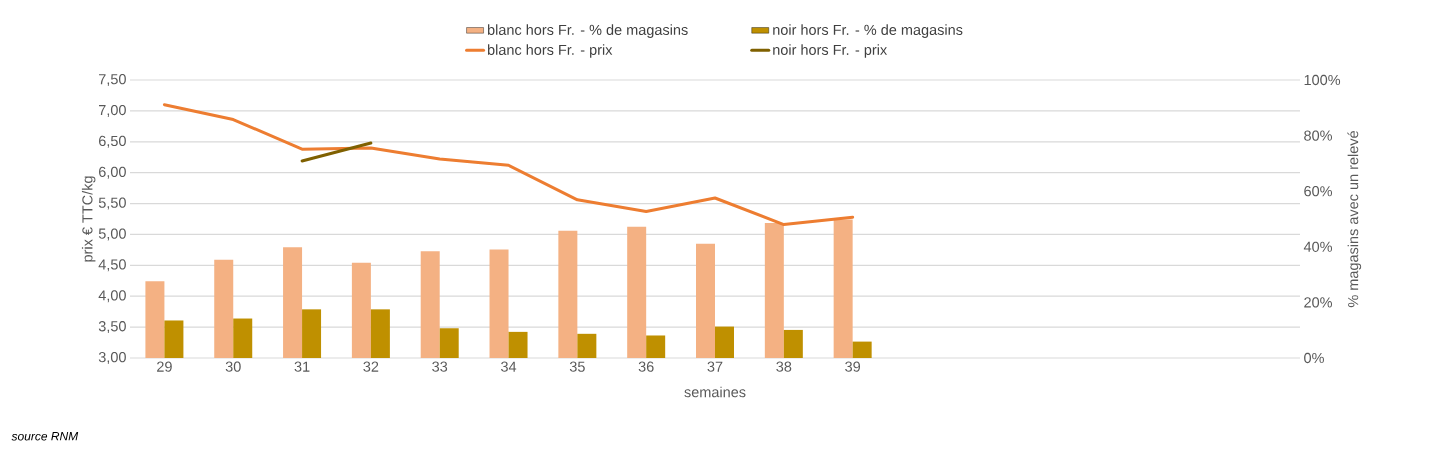 The width and height of the screenshot is (1444, 450). Describe the element at coordinates (112, 203) in the screenshot. I see `y-tick-label: 5,50` at that location.